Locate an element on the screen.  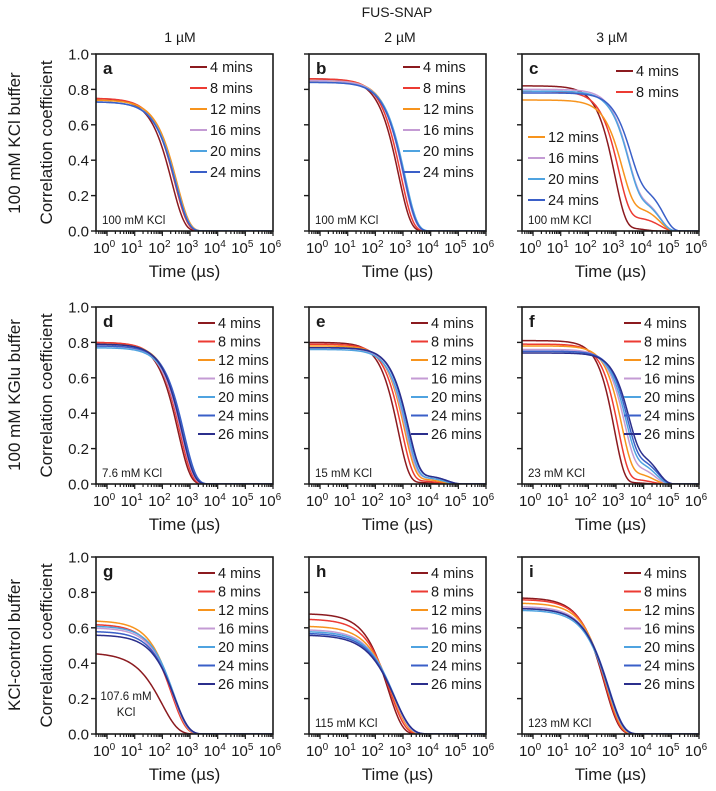
legend-label: 20 mins is located at coordinates (243, 398).